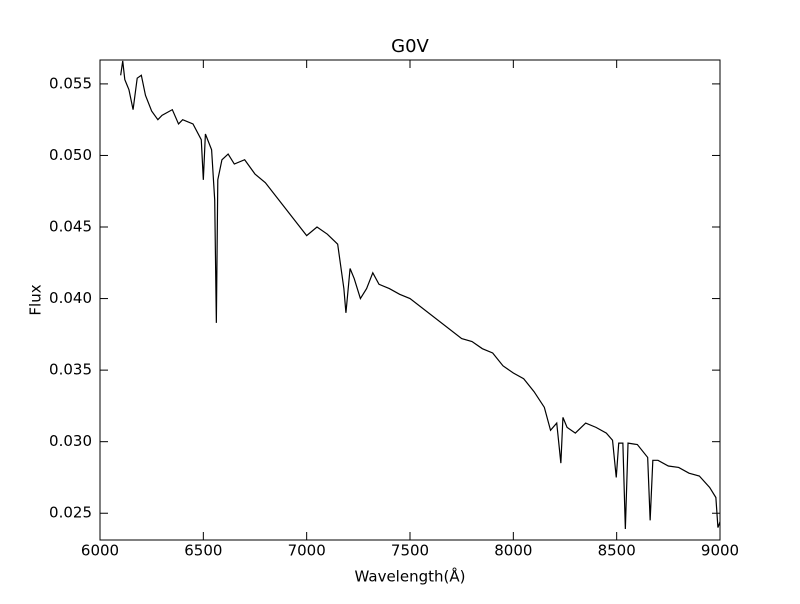  What do you see at coordinates (36, 299) in the screenshot?
I see `y-axis-label: Flux` at bounding box center [36, 299].